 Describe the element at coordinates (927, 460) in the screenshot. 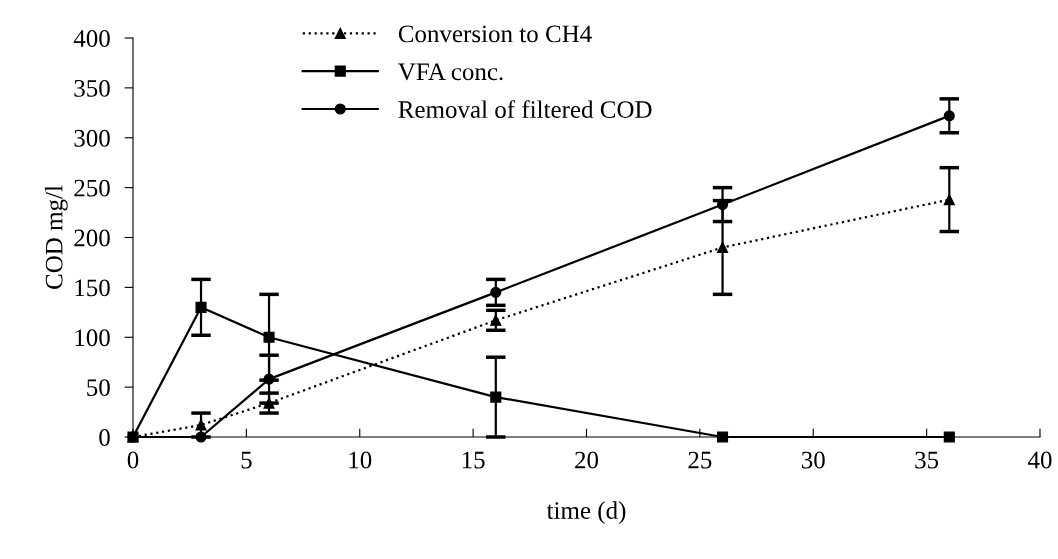

I see `x-tick-label: 35` at that location.